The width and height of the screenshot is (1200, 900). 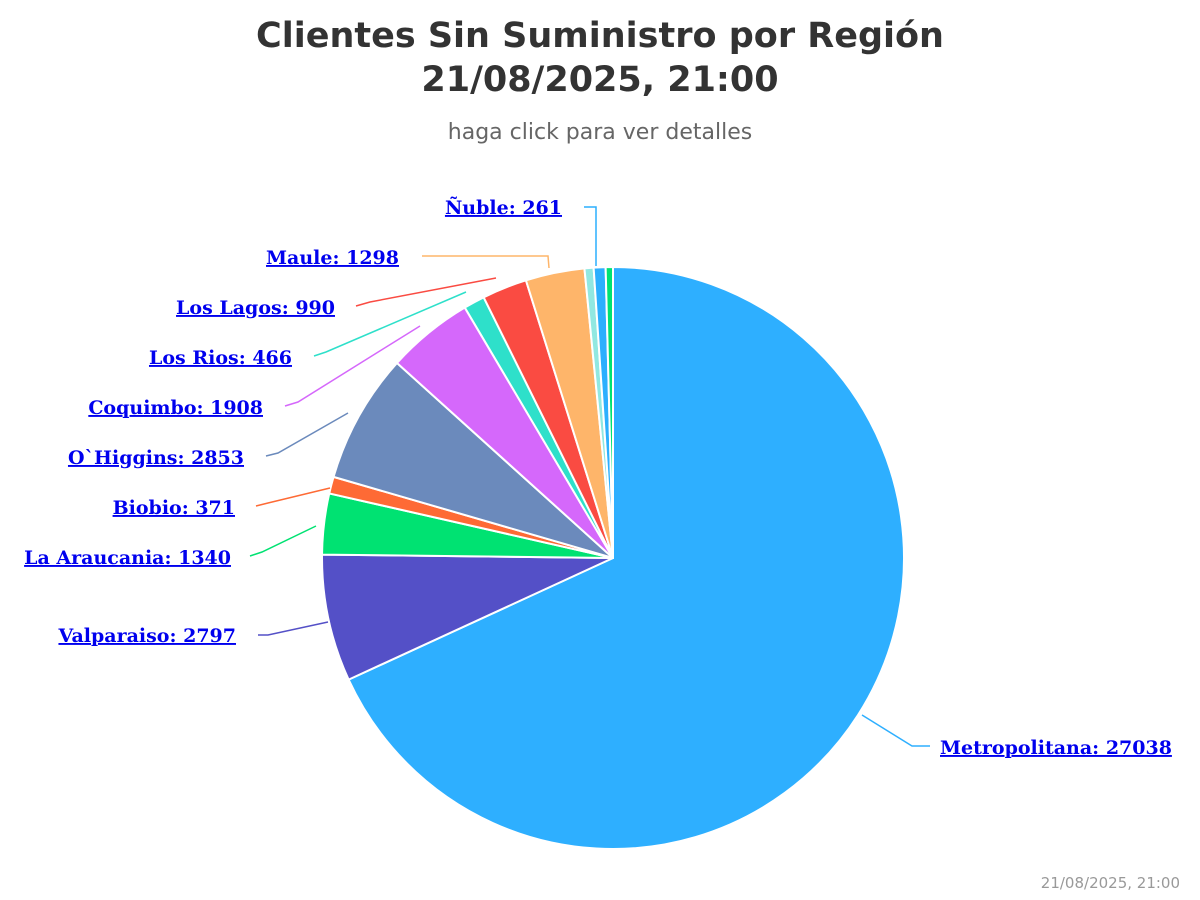 What do you see at coordinates (220, 358) in the screenshot?
I see `data-label-los-rios: Los Rios: 466` at bounding box center [220, 358].